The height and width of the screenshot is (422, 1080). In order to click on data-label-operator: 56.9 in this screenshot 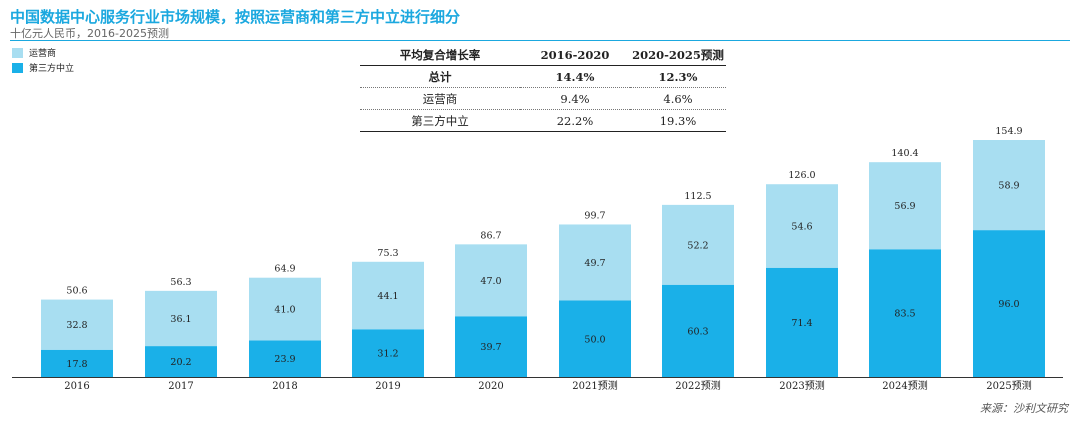, I will do `click(904, 206)`.